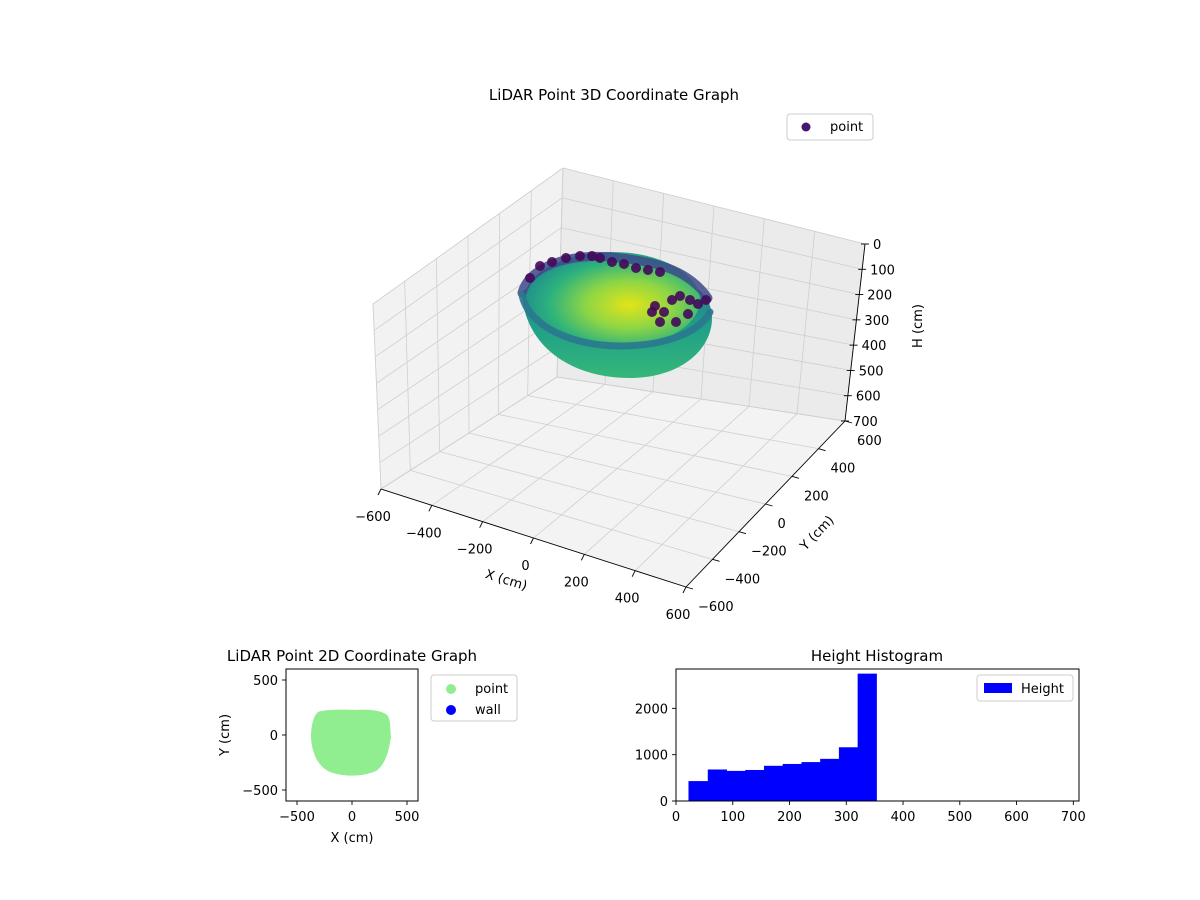 The height and width of the screenshot is (900, 1200). I want to click on ticks-histogram: 0 100 200 300 400 500 600 700 0 1000 2000, so click(860, 763).